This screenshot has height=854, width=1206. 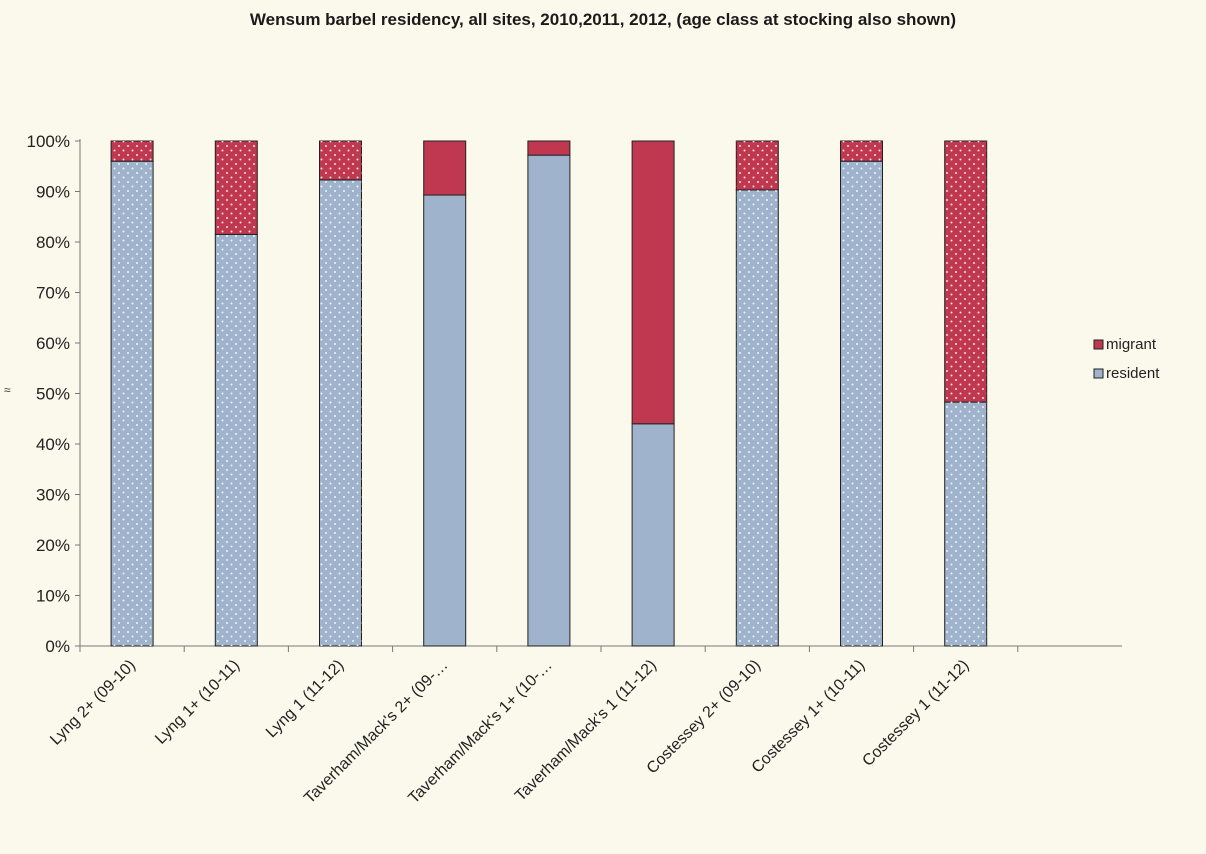 I want to click on y-tick-label: 80%, so click(x=53, y=242).